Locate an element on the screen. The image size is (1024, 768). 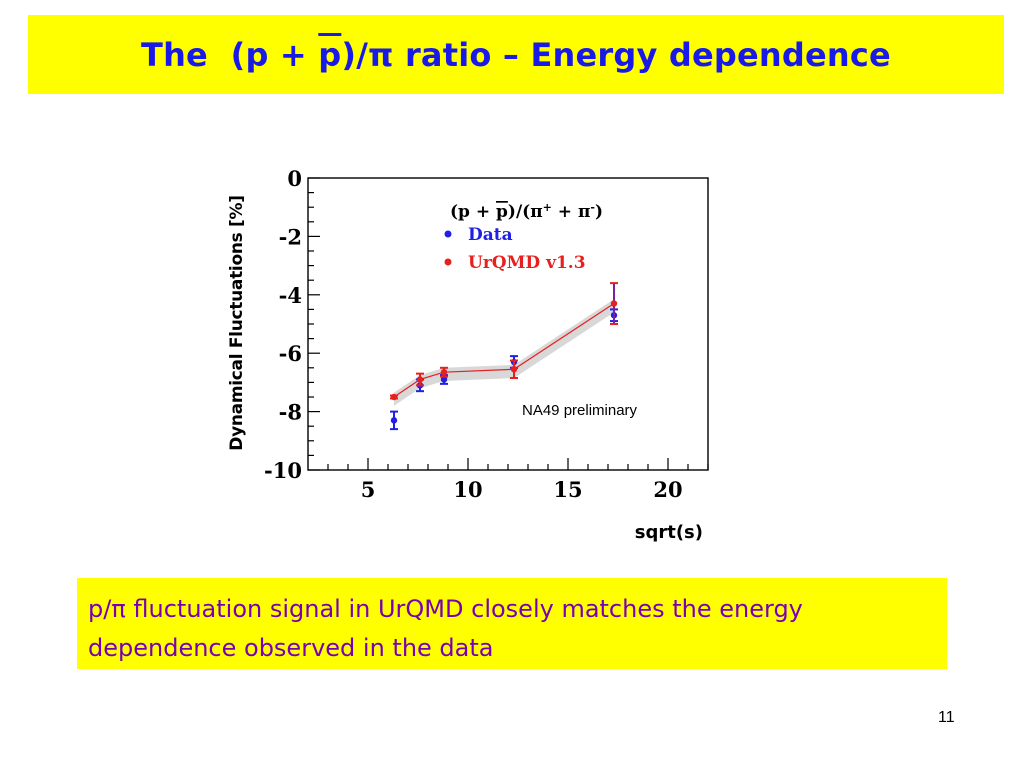
y-axis-label: Dynamical Fluctuations [%] is located at coordinates (237, 322).